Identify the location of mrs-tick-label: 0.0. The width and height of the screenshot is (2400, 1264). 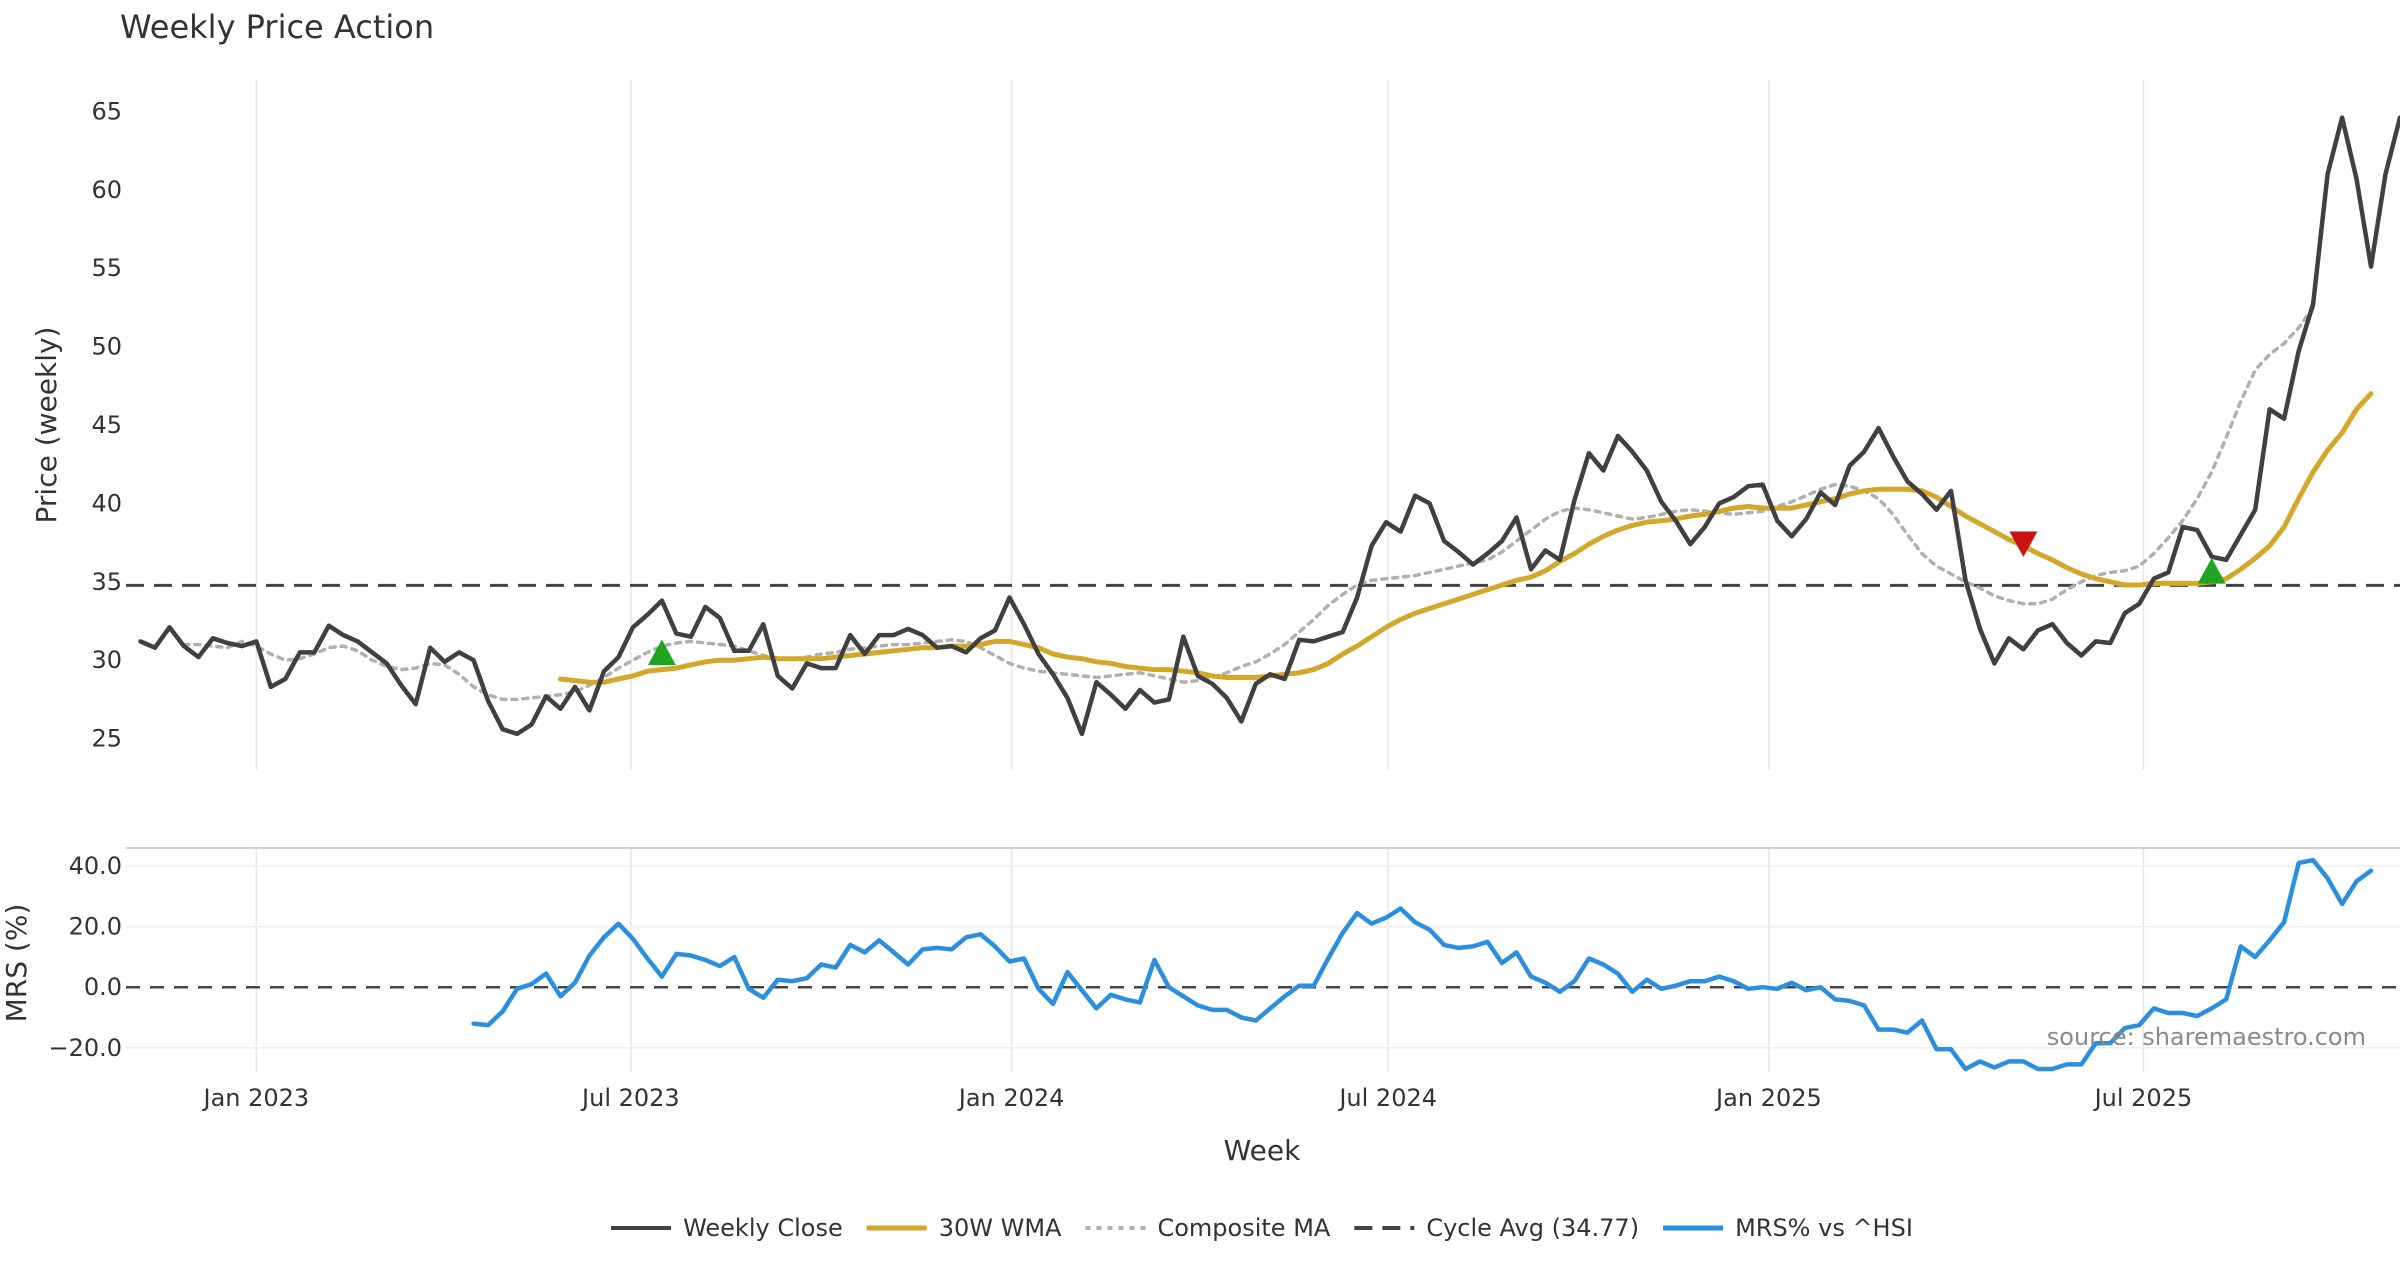
(103, 987).